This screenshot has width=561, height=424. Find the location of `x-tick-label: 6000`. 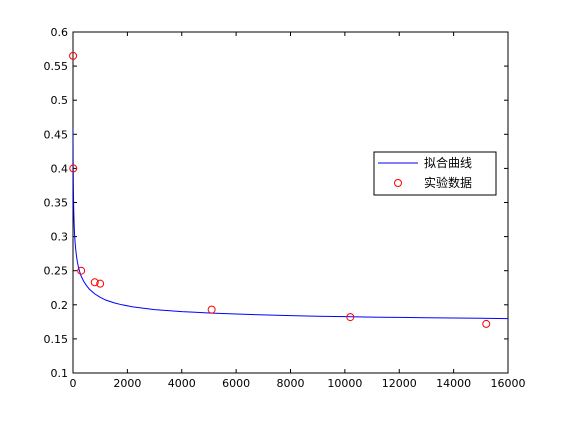

x-tick-label: 6000 is located at coordinates (236, 383).